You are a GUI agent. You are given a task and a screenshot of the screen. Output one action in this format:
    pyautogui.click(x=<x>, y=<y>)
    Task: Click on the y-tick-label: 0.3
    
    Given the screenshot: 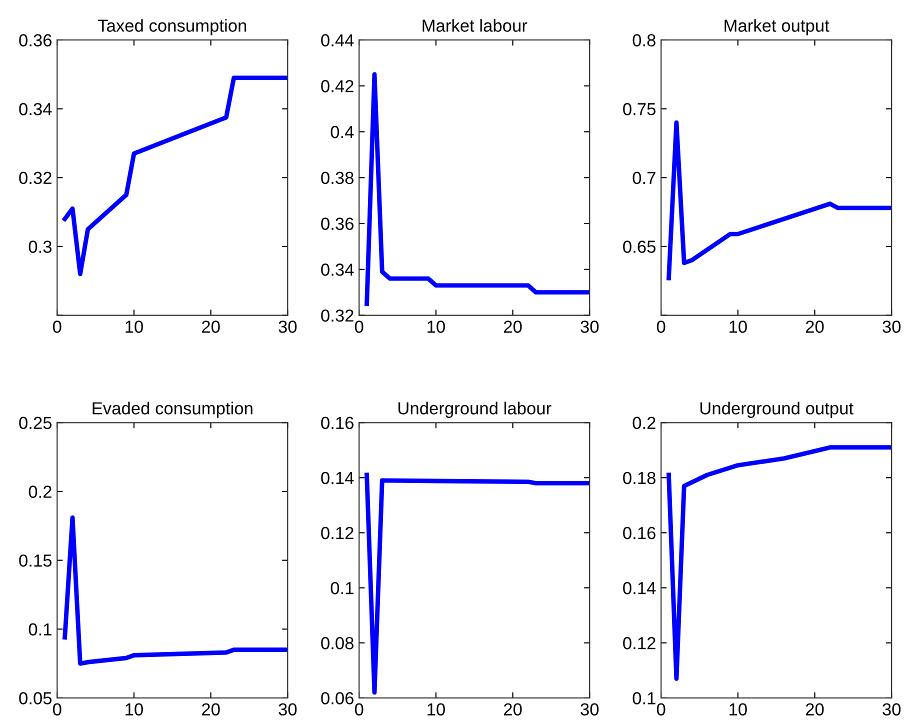 What is the action you would take?
    pyautogui.click(x=40, y=246)
    